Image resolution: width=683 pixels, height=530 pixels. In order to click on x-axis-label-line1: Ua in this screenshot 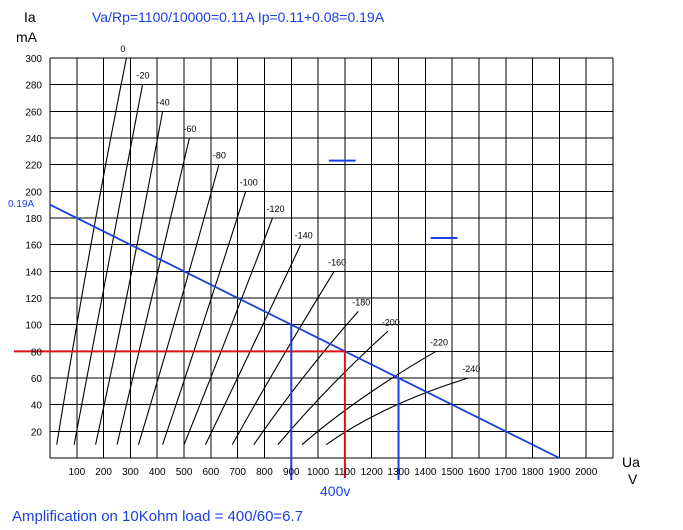, I will do `click(631, 462)`.